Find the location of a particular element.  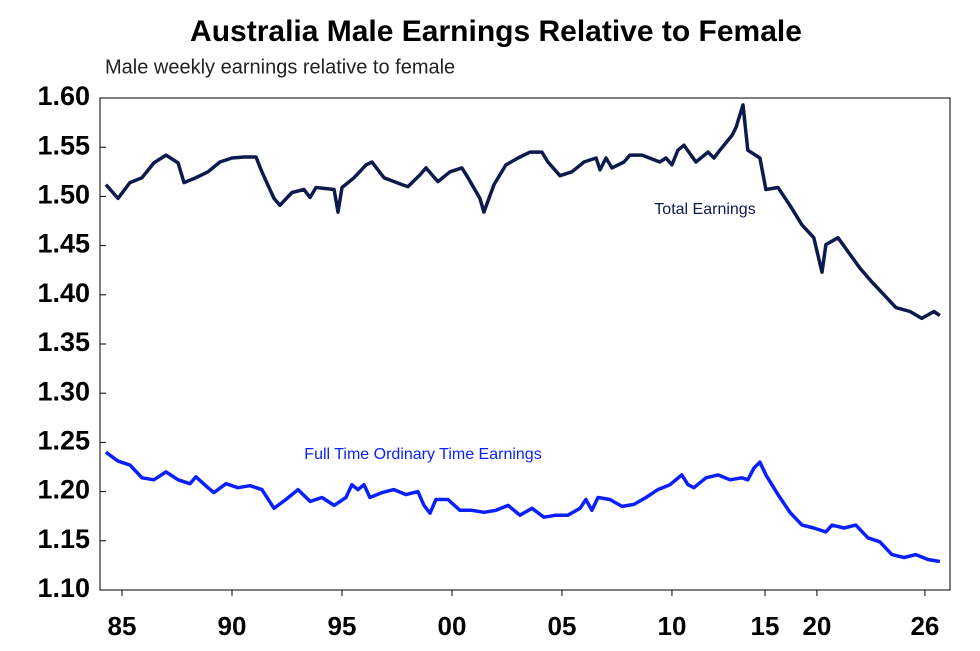

y-tick-label: 1.30 is located at coordinates (63, 391).